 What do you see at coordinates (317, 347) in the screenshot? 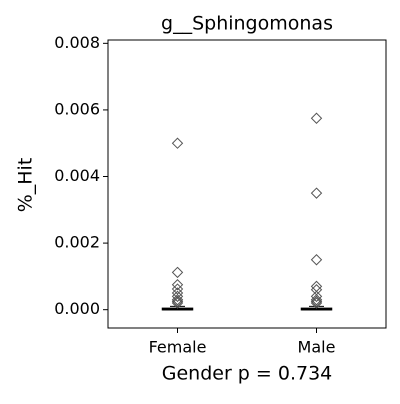
I see `x-tick-label: Male` at bounding box center [317, 347].